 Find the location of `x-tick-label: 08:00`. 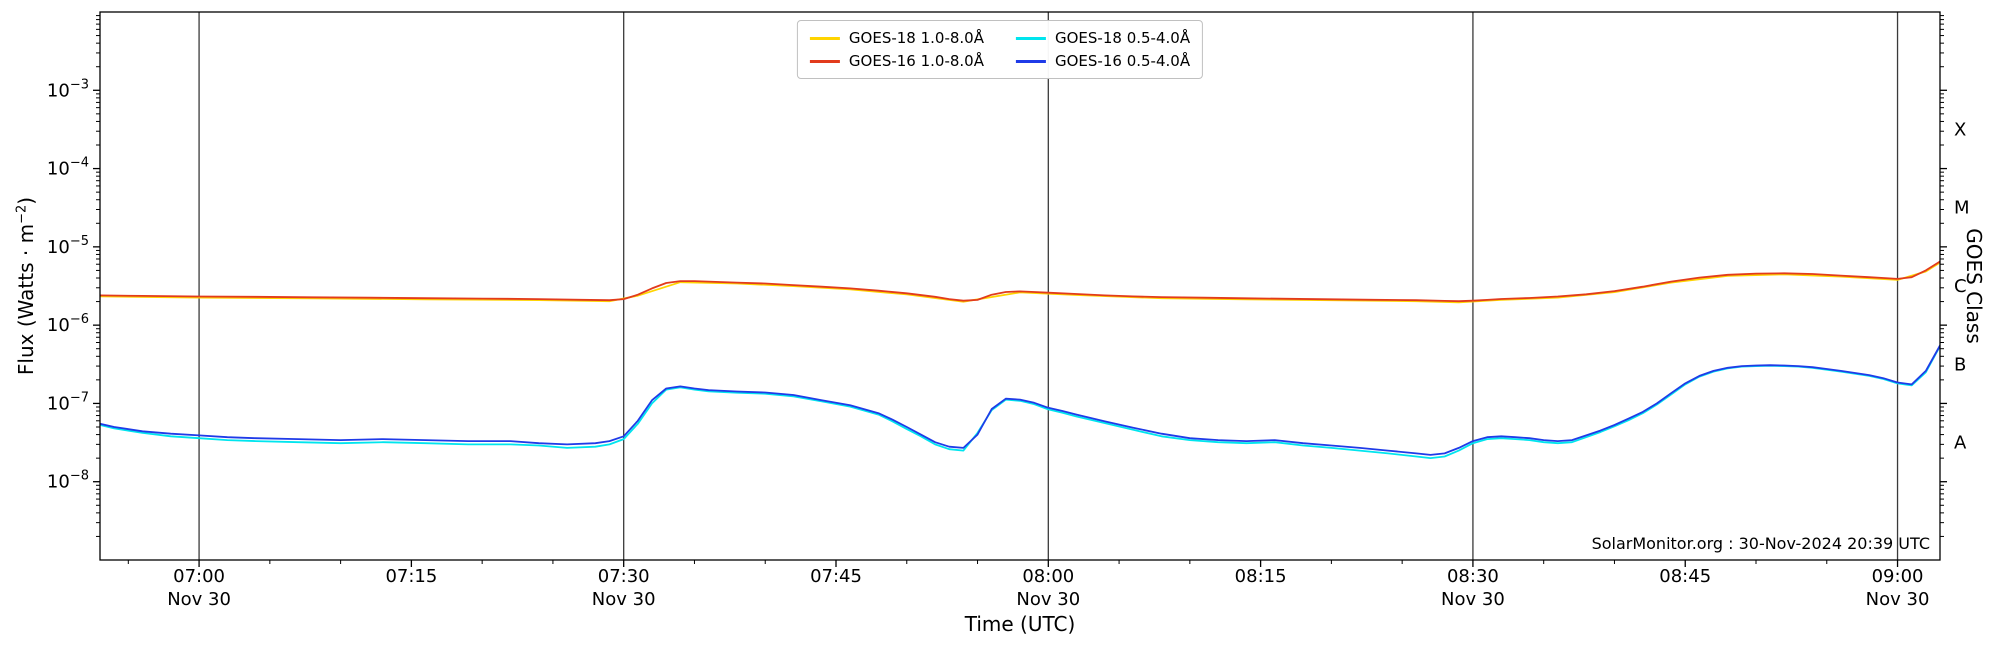

x-tick-label: 08:00 is located at coordinates (1048, 576).